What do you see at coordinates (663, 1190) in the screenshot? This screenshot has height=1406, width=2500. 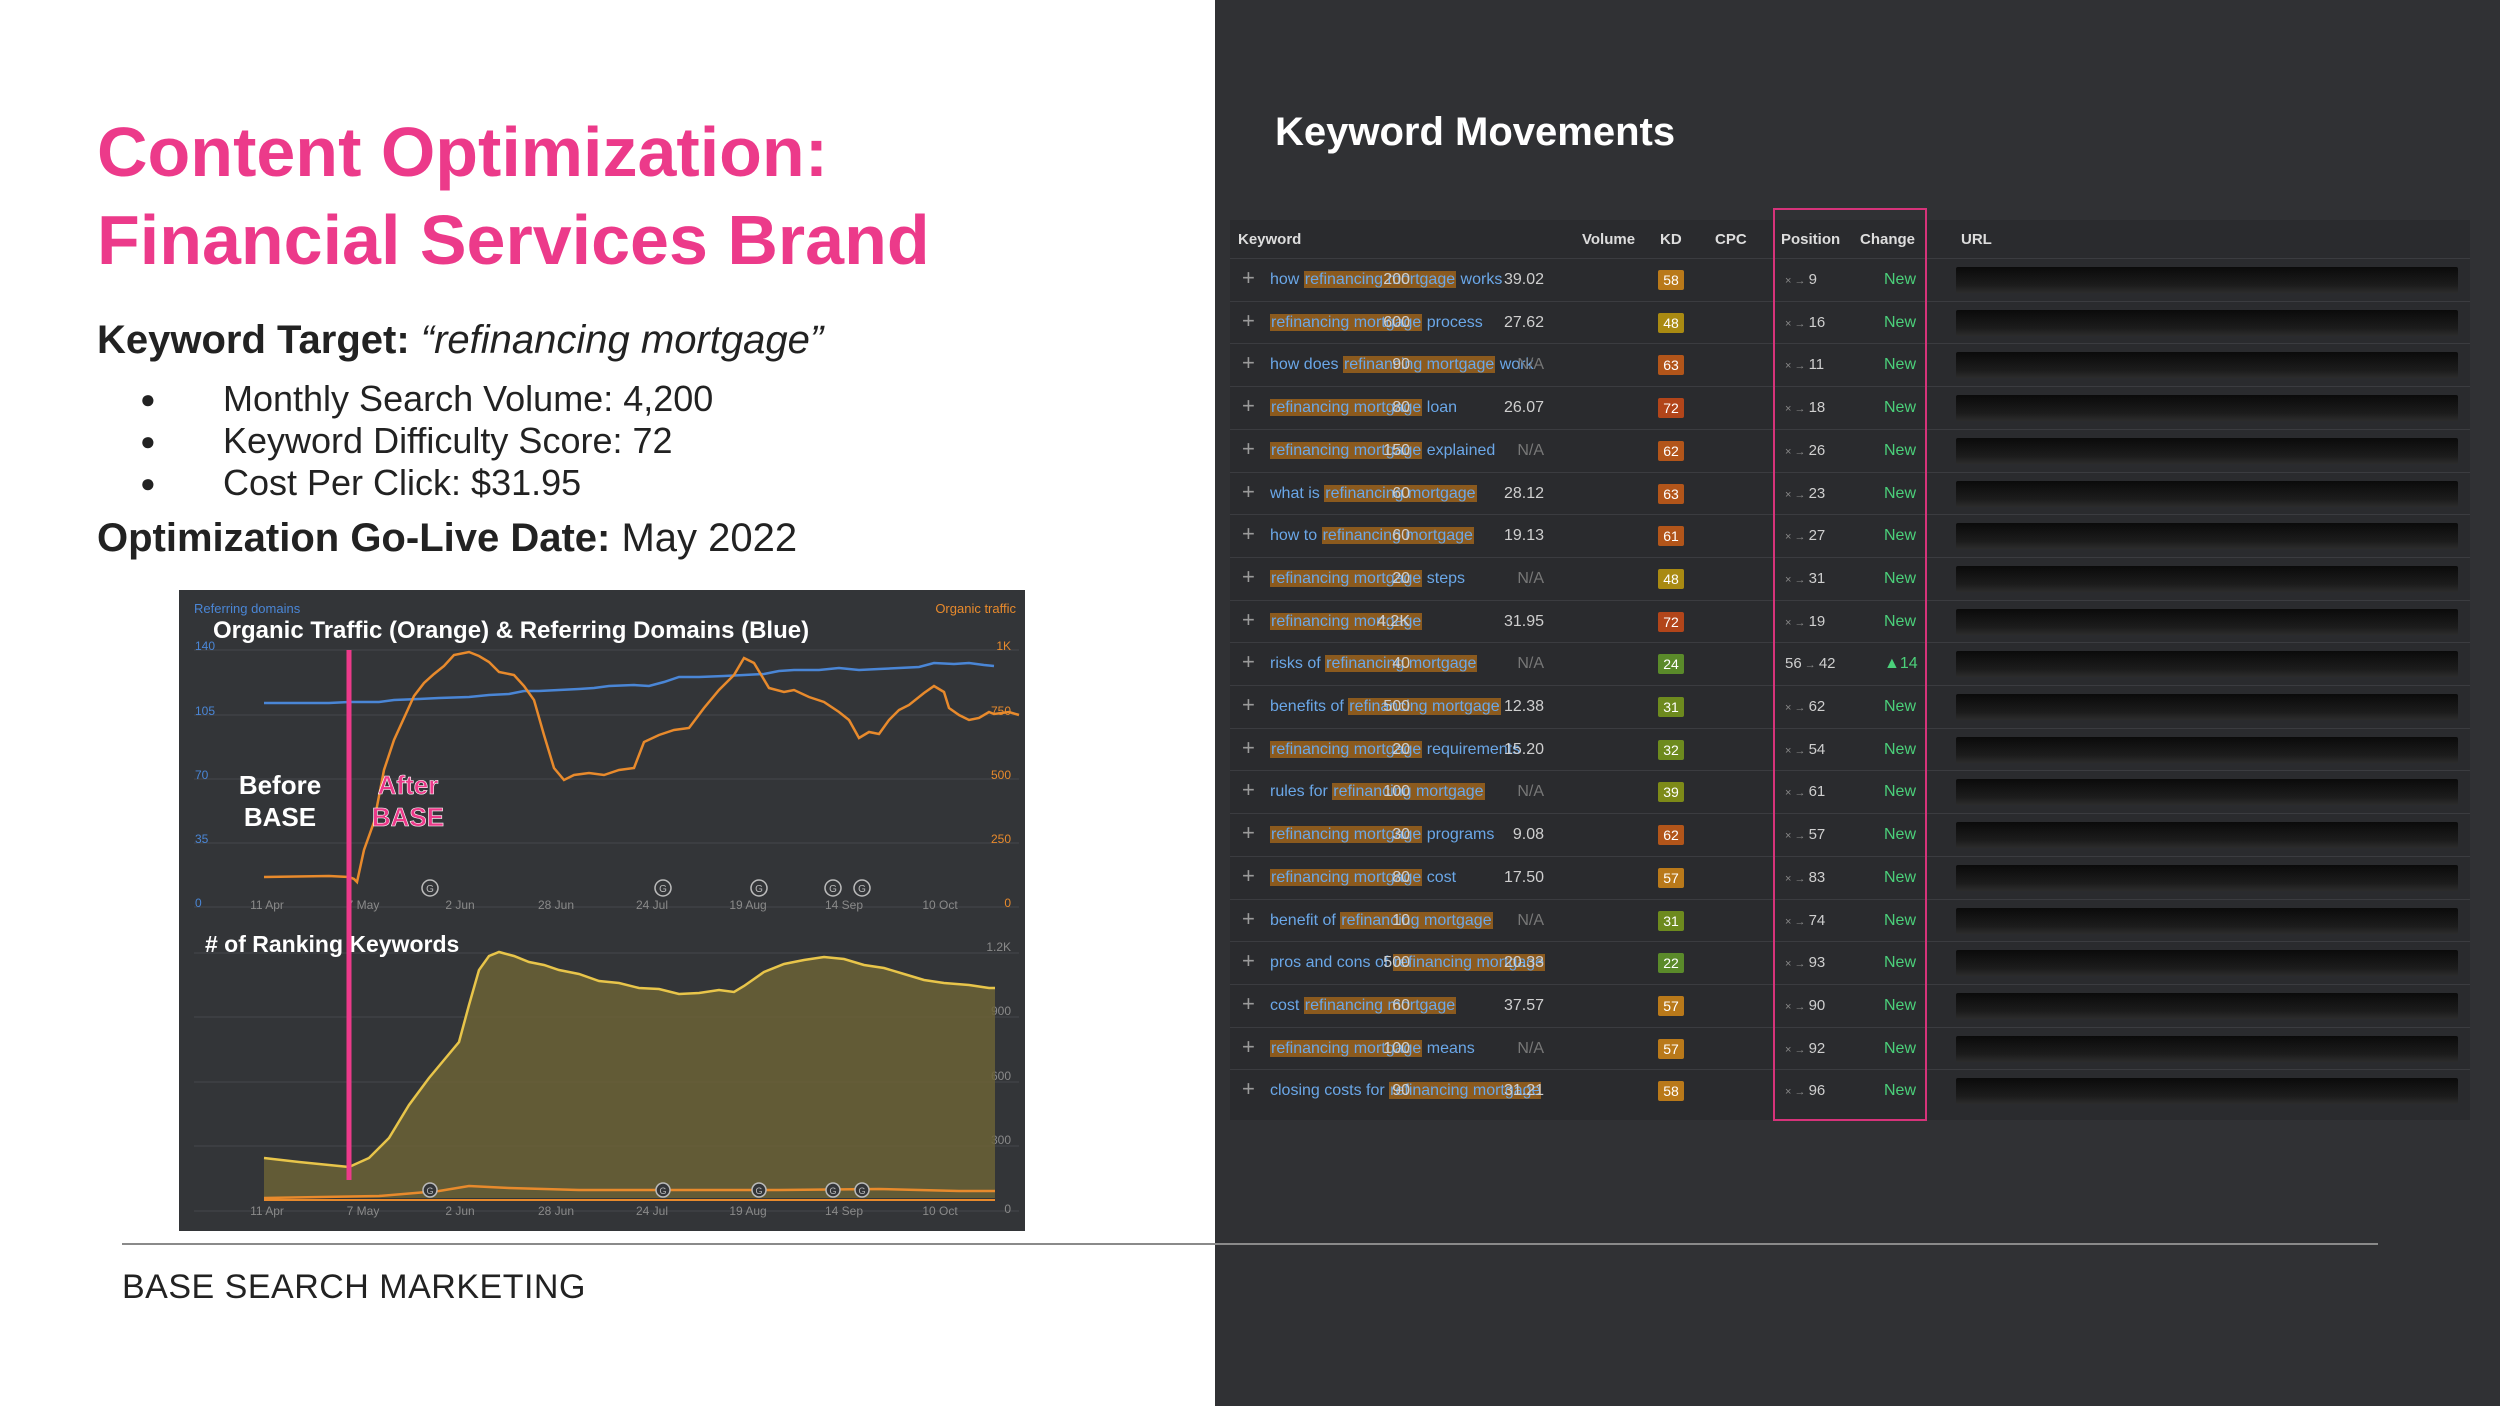 I see `annotation-marker-icon` at bounding box center [663, 1190].